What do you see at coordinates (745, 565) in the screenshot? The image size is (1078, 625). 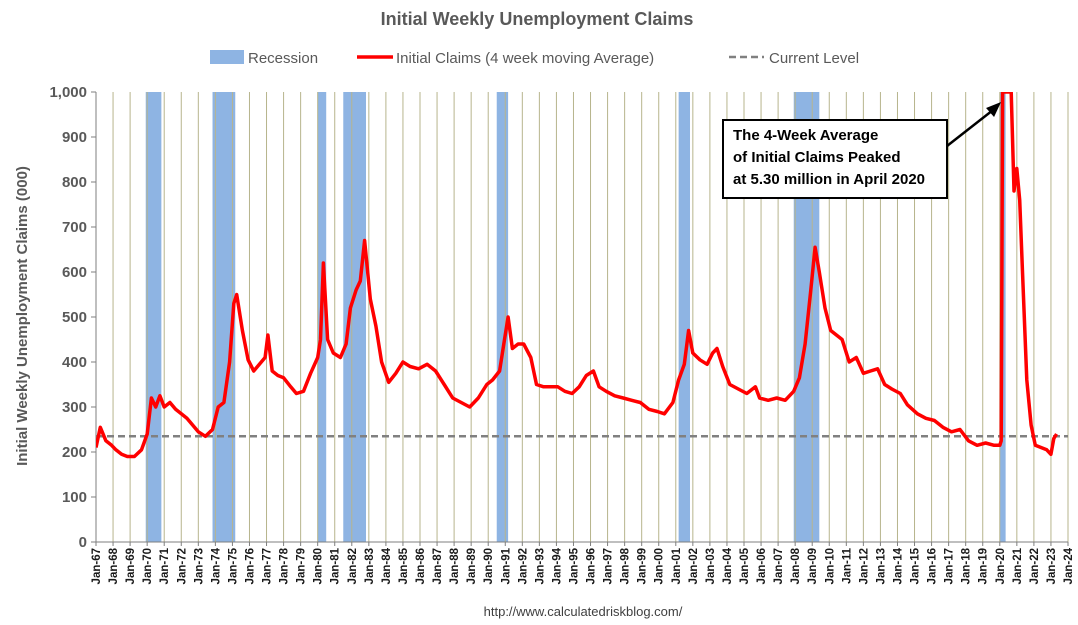 I see `x-tick-label: Jan-05` at bounding box center [745, 565].